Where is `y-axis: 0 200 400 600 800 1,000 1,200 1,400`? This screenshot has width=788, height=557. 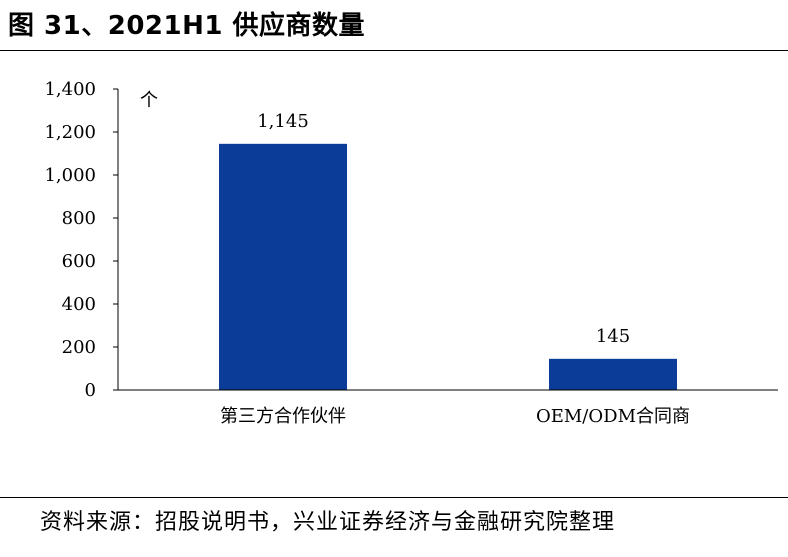 y-axis: 0 200 400 600 800 1,000 1,200 1,400 is located at coordinates (81, 240).